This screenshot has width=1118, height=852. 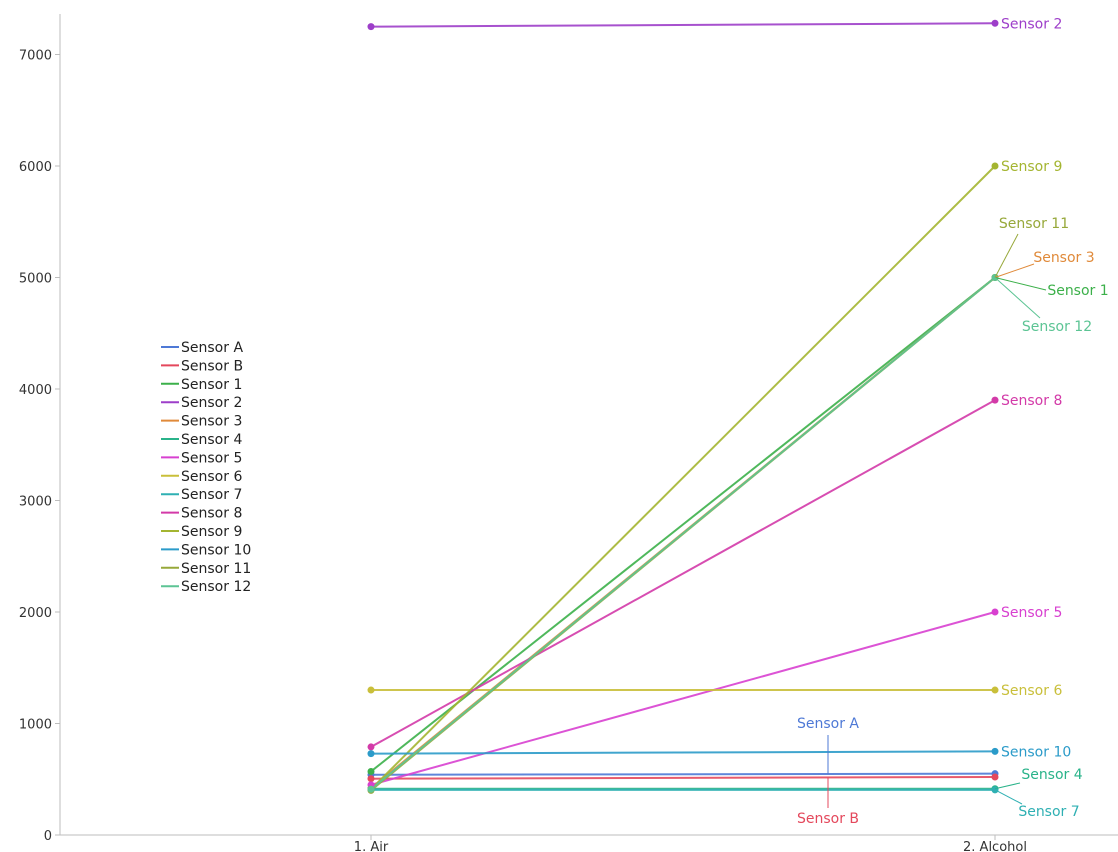 I want to click on legend-label-sensor-6: Sensor 6, so click(x=211, y=477).